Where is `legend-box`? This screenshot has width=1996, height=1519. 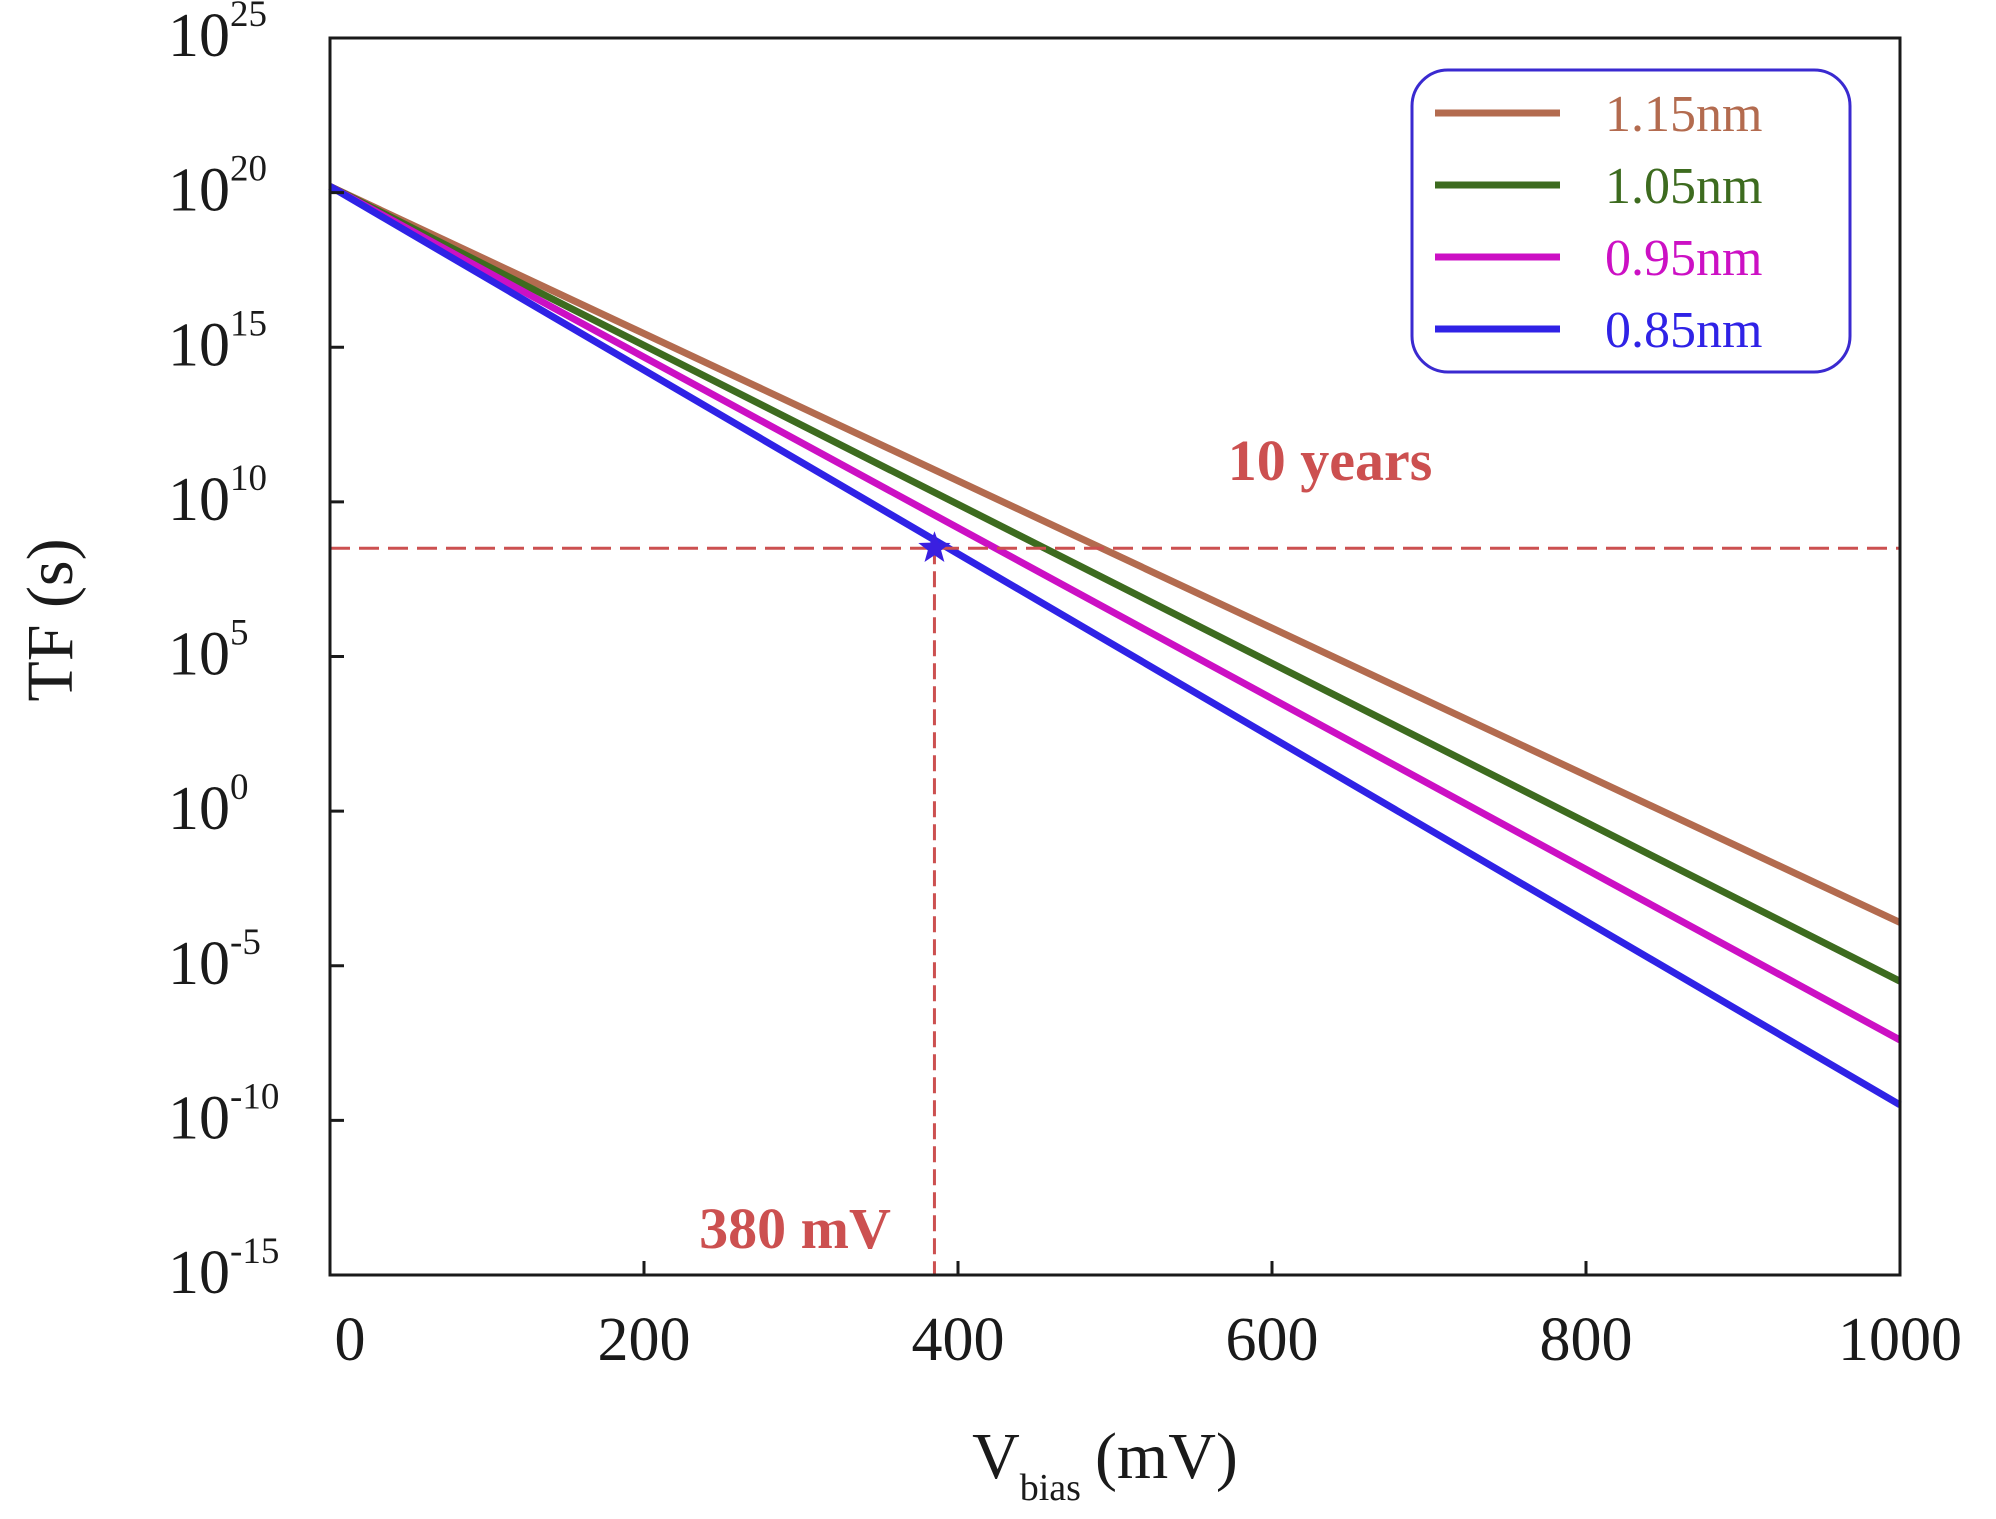 legend-box is located at coordinates (1631, 221).